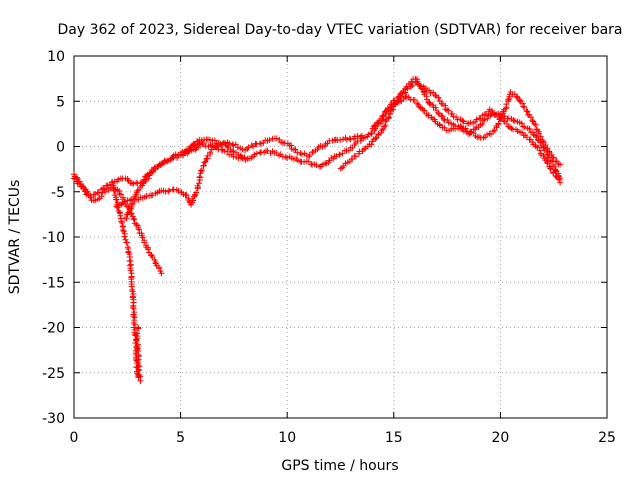  What do you see at coordinates (53, 374) in the screenshot?
I see `y-tick-label: -25` at bounding box center [53, 374].